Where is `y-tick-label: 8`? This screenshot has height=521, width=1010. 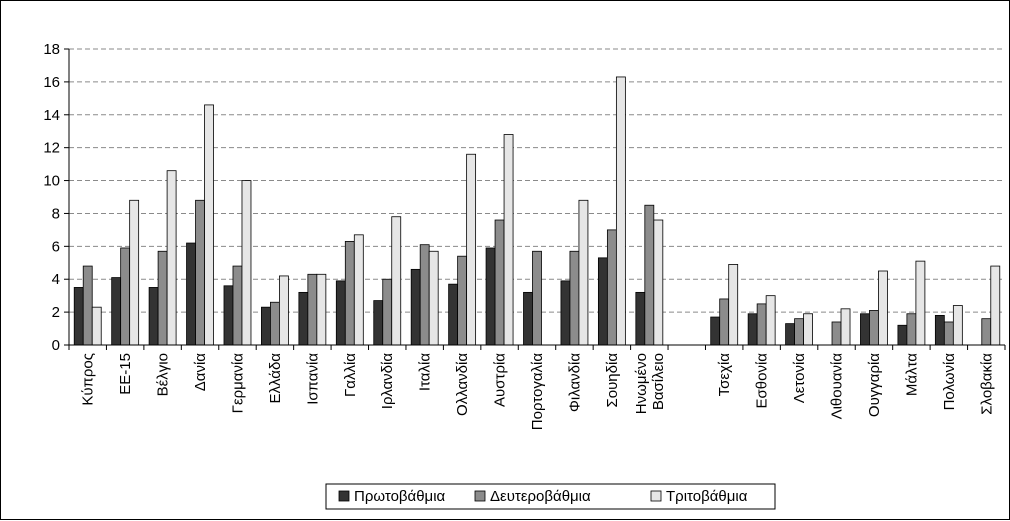
y-tick-label: 8 is located at coordinates (56, 213).